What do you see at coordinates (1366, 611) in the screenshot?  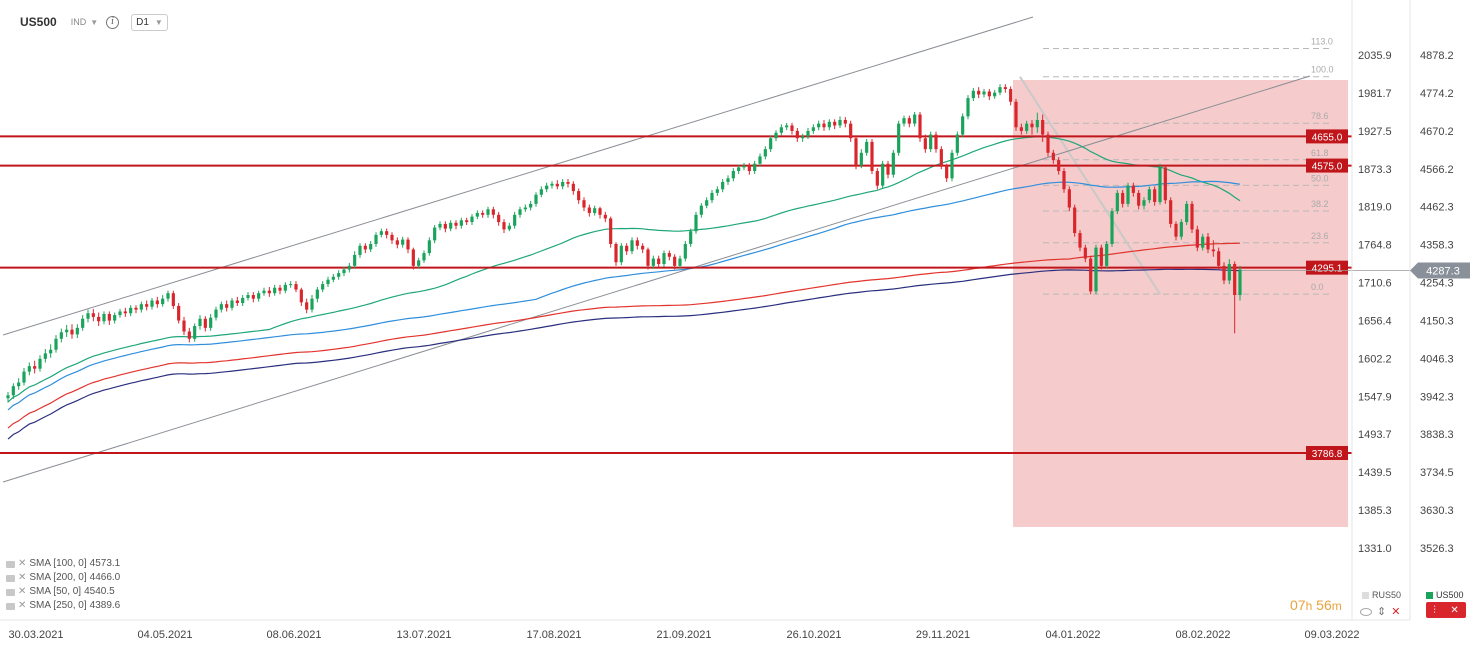 I see `eye-icon` at bounding box center [1366, 611].